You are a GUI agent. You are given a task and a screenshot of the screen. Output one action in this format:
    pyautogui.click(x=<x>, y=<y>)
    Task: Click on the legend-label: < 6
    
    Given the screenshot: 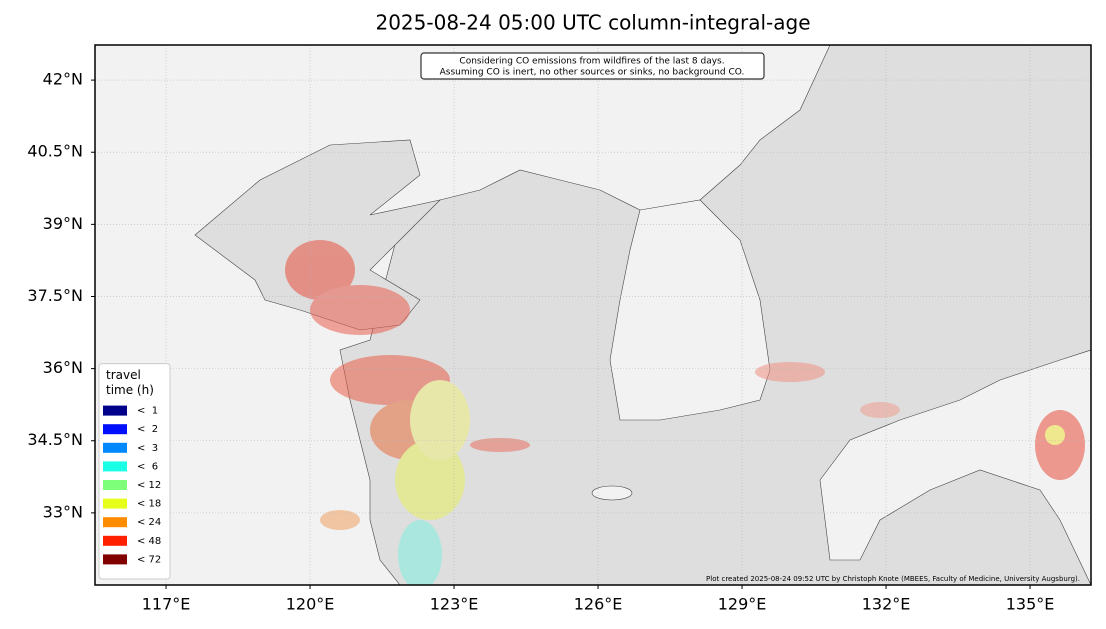 What is the action you would take?
    pyautogui.click(x=147, y=466)
    